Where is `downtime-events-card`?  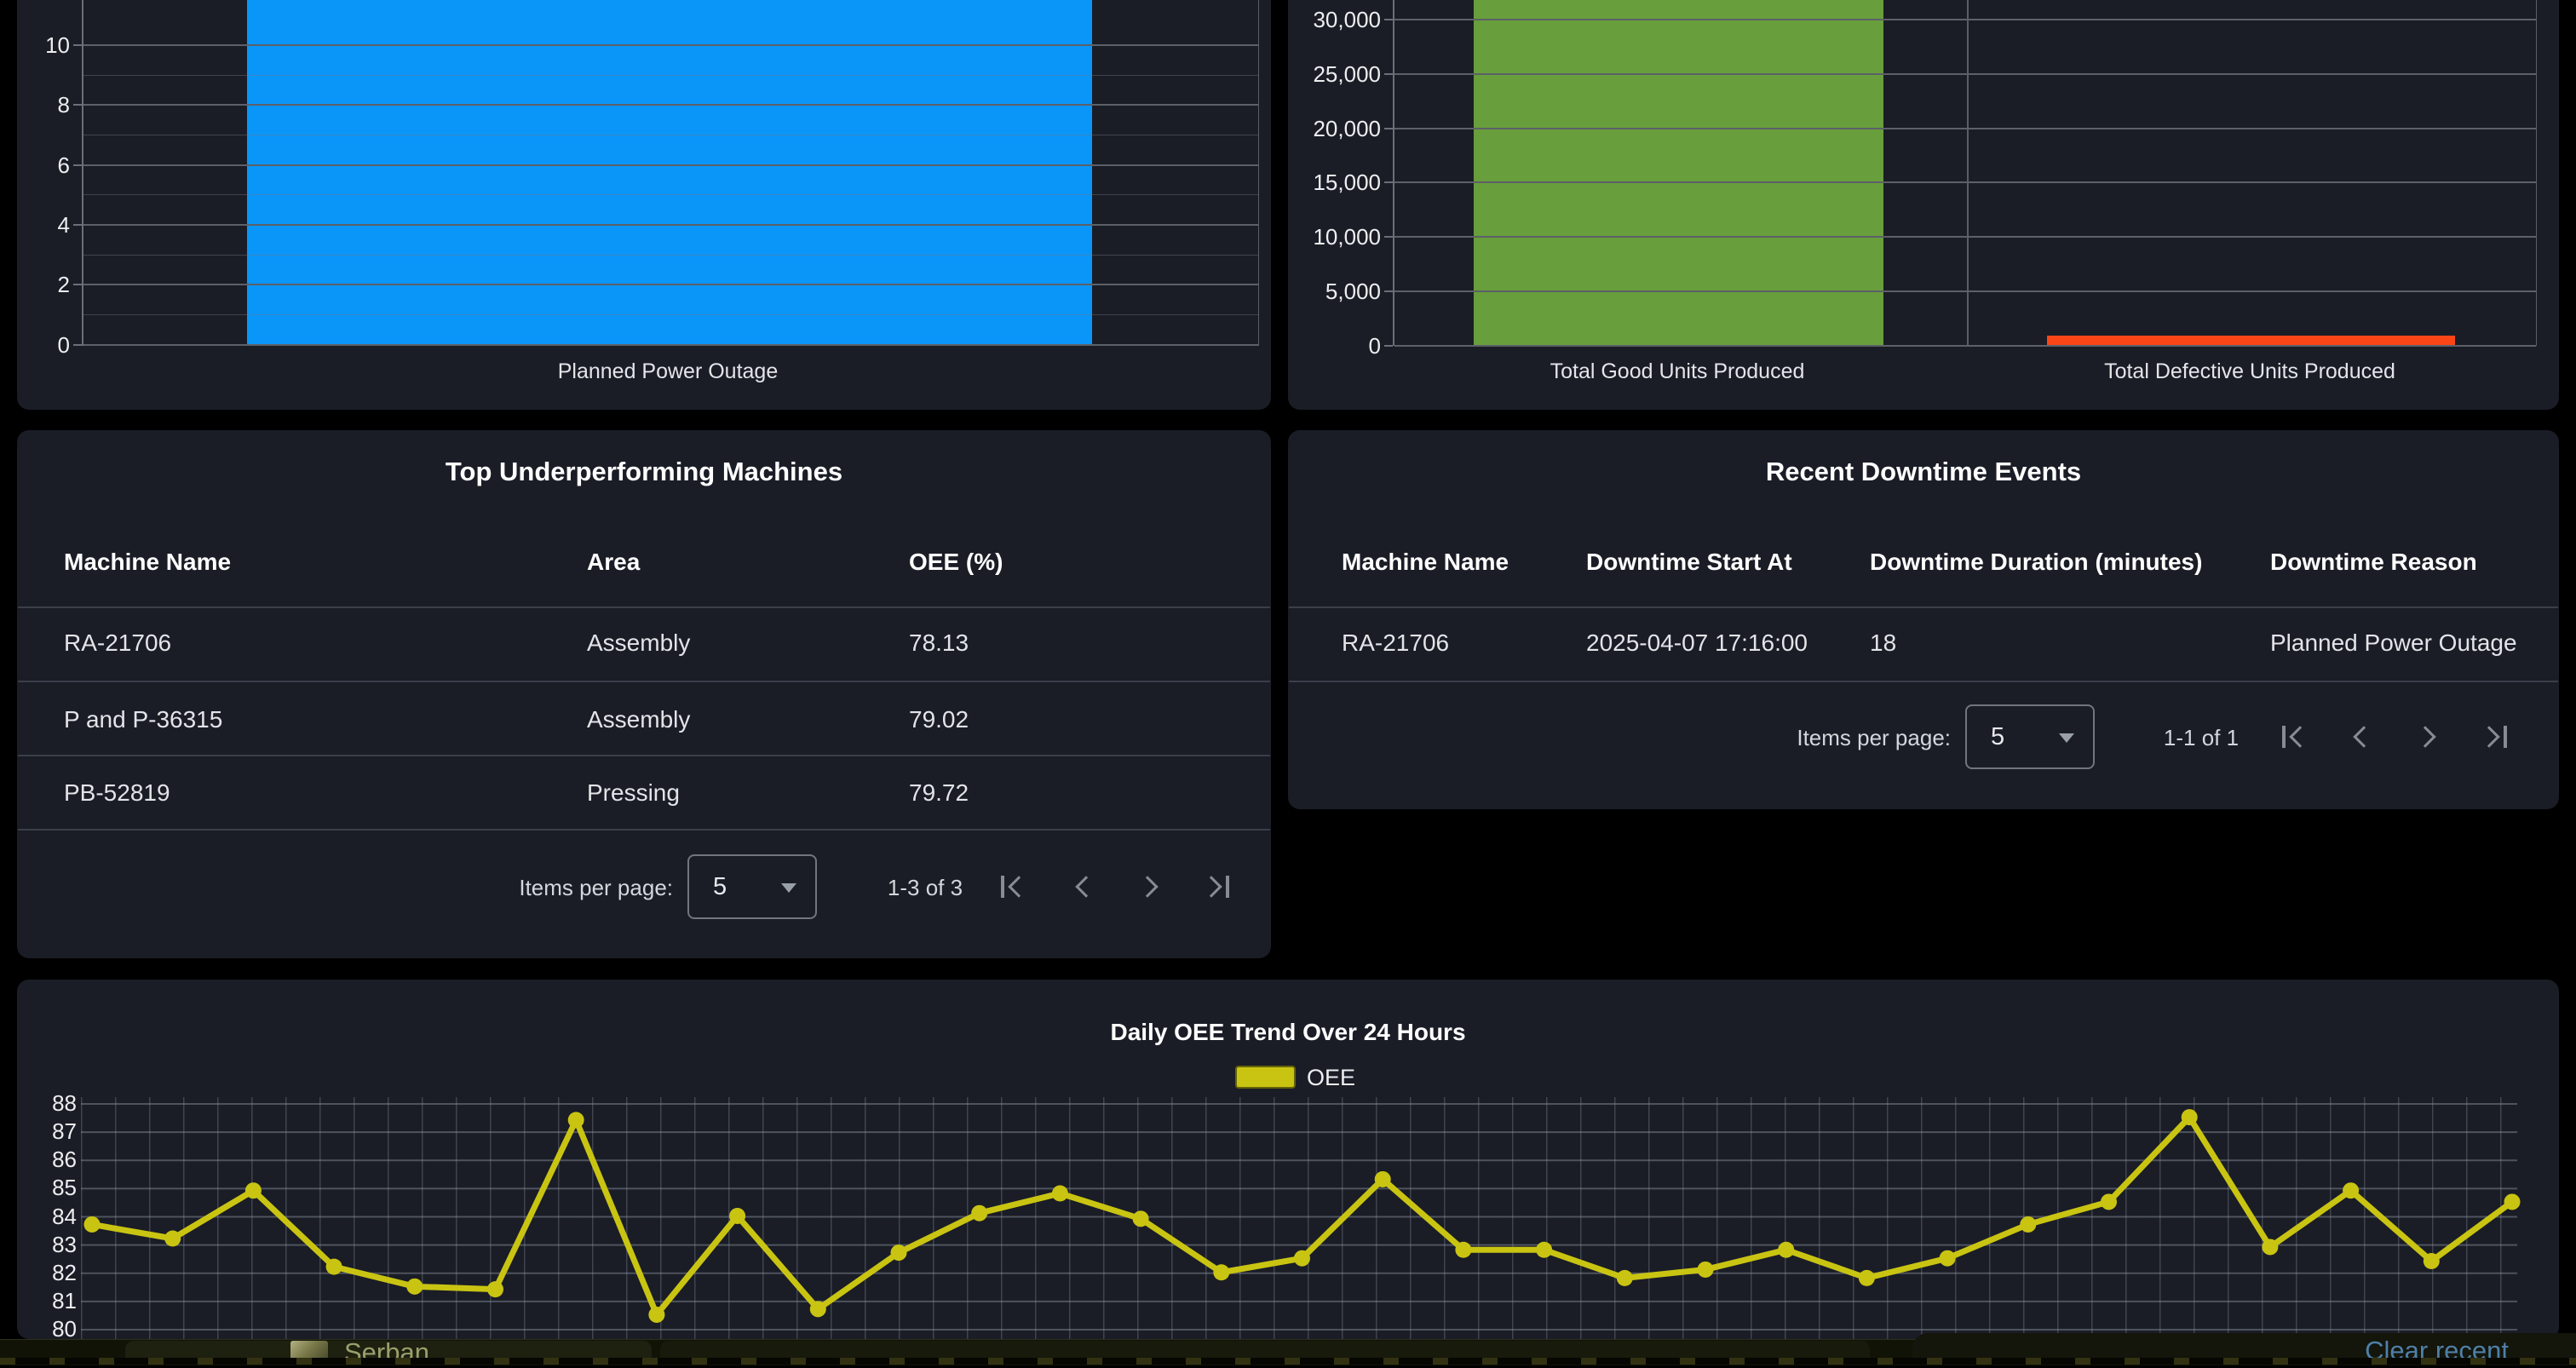 downtime-events-card is located at coordinates (1924, 619).